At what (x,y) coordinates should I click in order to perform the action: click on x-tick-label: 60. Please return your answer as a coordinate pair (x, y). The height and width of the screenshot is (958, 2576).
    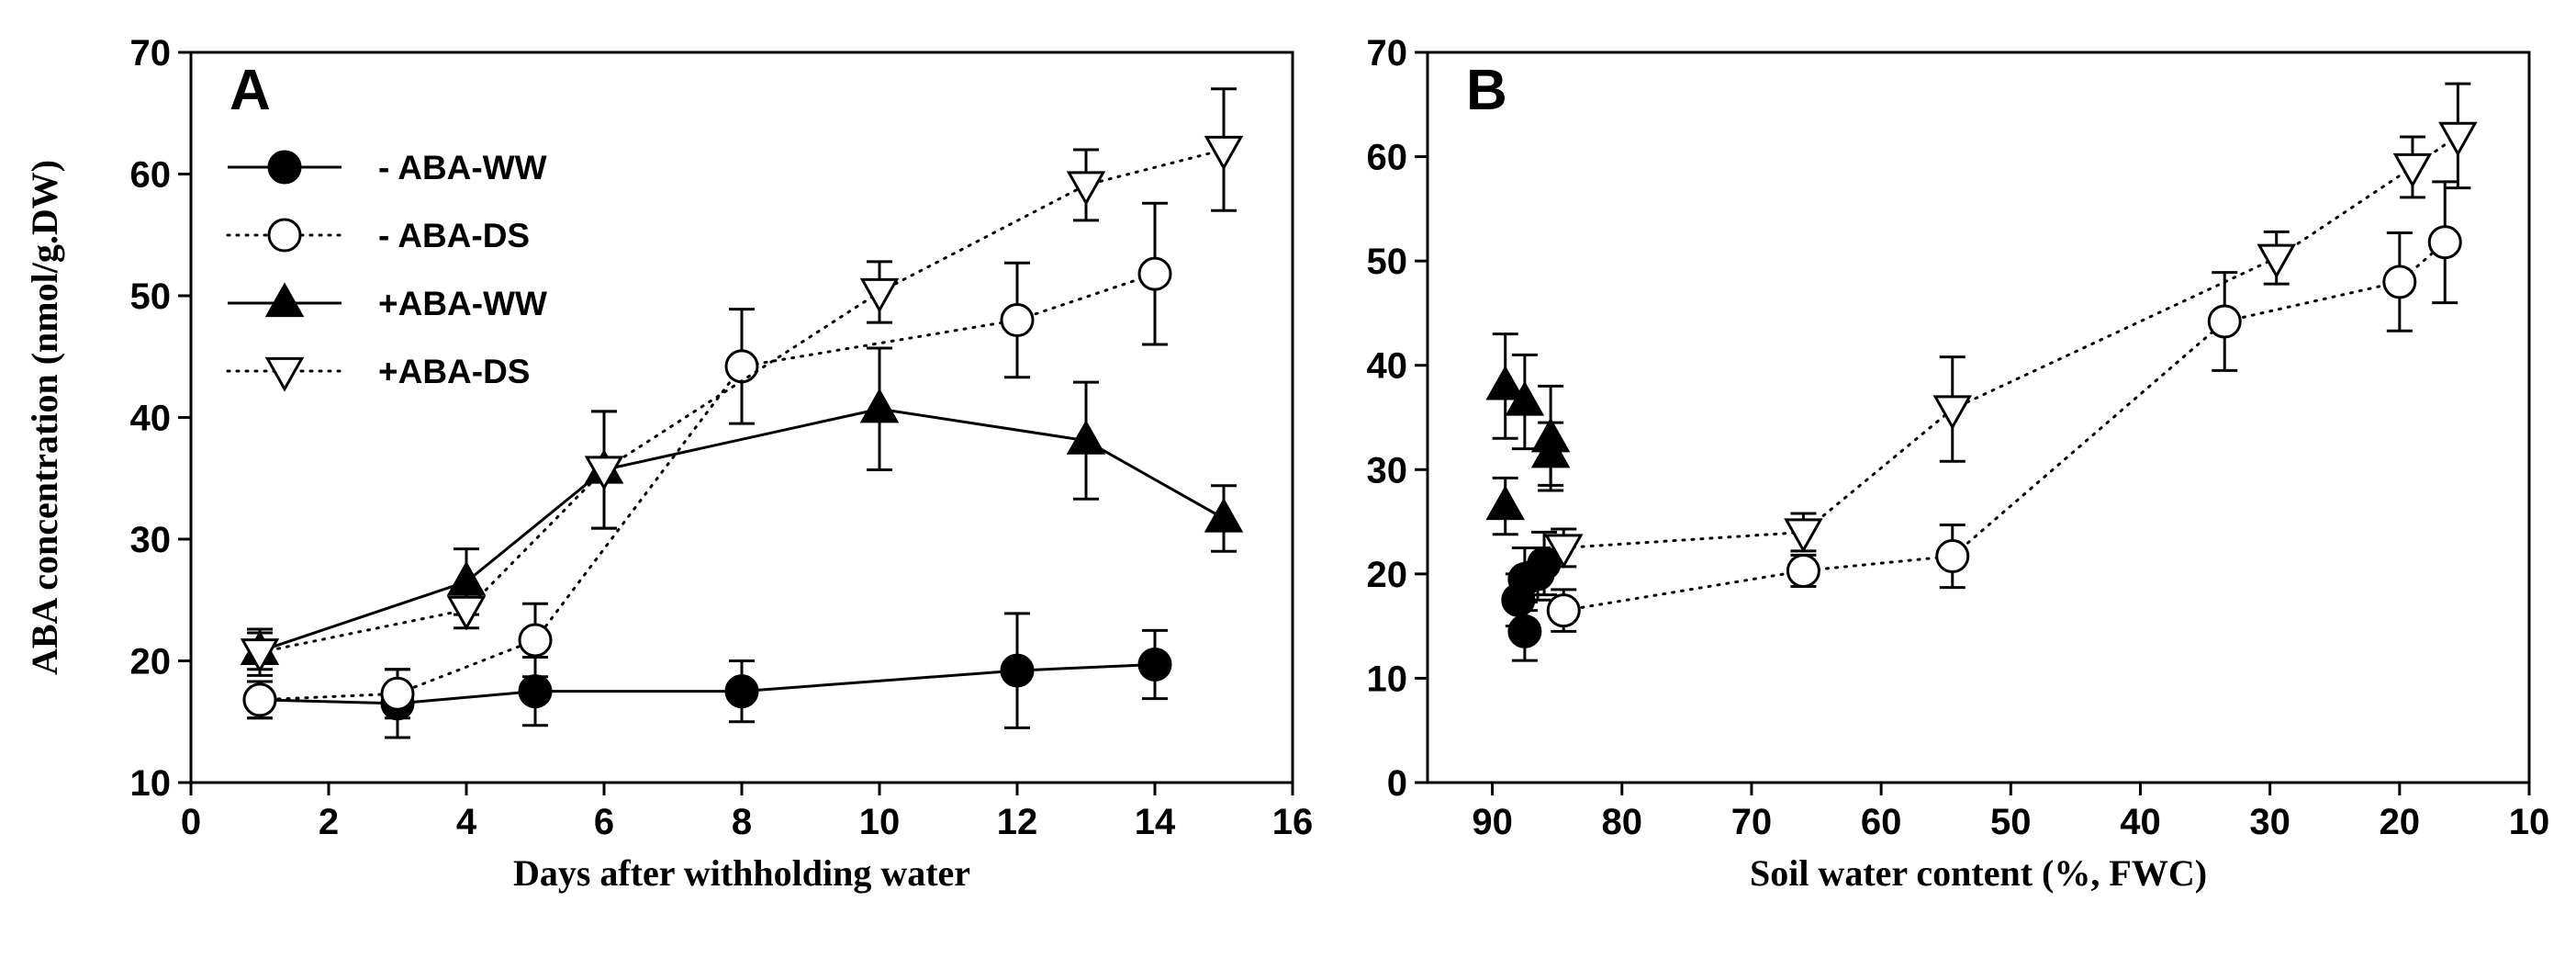
    Looking at the image, I should click on (1881, 822).